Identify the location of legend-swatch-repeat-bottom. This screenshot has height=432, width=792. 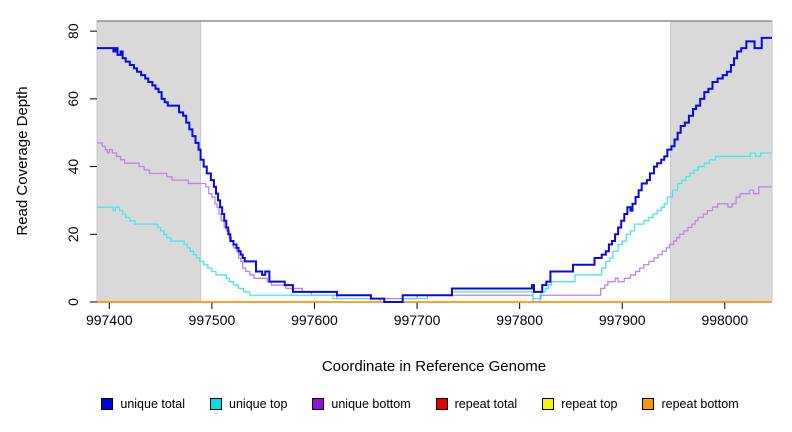
(648, 404).